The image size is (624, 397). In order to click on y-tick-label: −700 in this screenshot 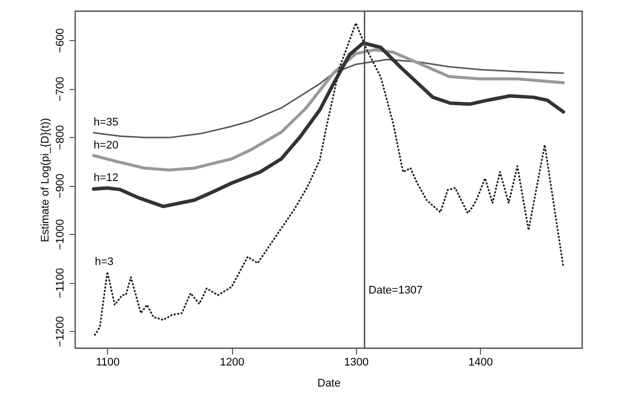, I will do `click(60, 89)`.